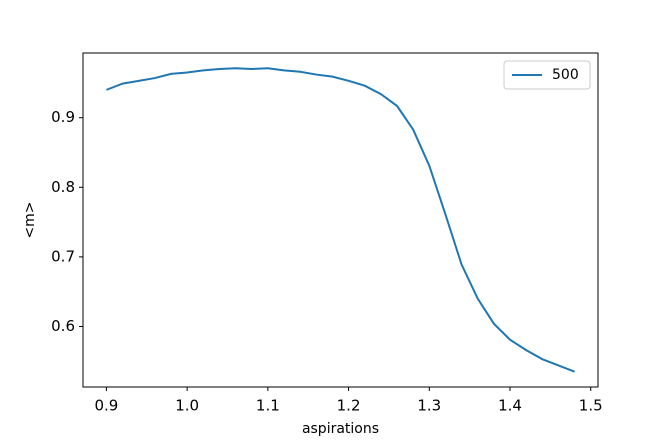 Image resolution: width=664 pixels, height=443 pixels. I want to click on y-tick-label: 0.9, so click(63, 117).